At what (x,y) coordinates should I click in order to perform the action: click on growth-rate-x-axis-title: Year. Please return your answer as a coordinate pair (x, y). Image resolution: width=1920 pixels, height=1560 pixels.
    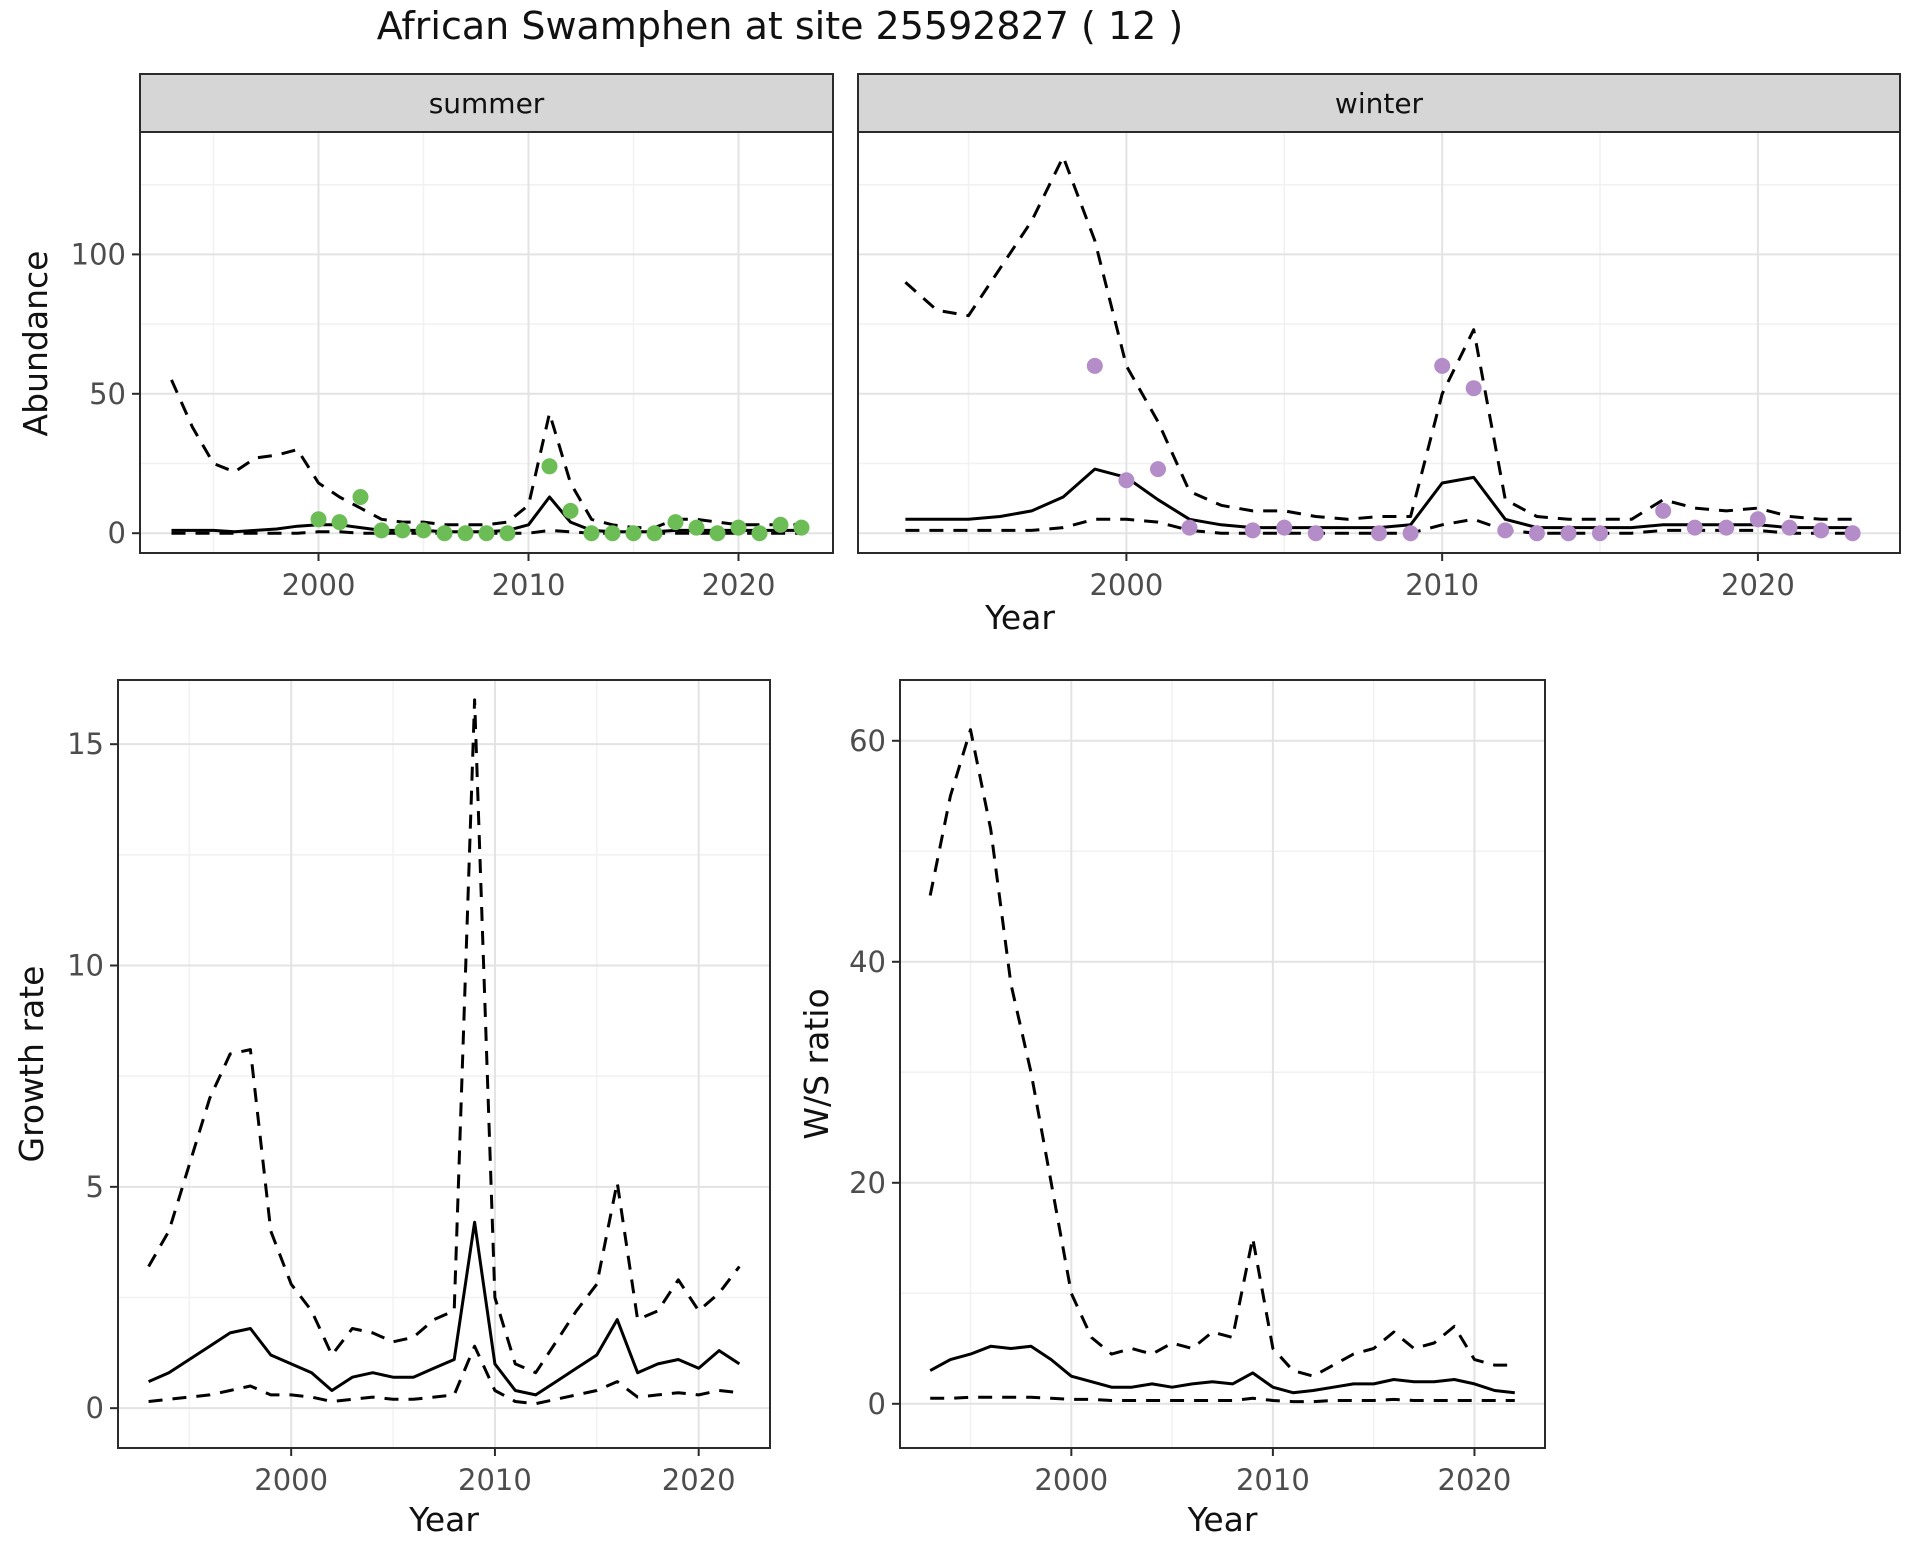
    Looking at the image, I should click on (444, 1519).